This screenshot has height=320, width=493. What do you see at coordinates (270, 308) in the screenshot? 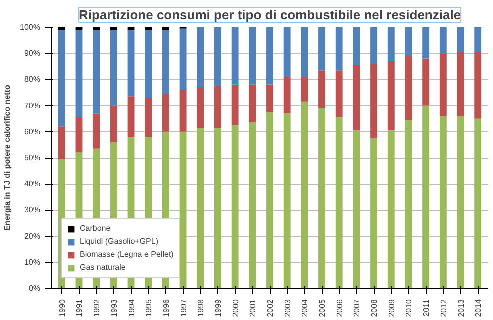
I see `x-tick-label: 2002` at bounding box center [270, 308].